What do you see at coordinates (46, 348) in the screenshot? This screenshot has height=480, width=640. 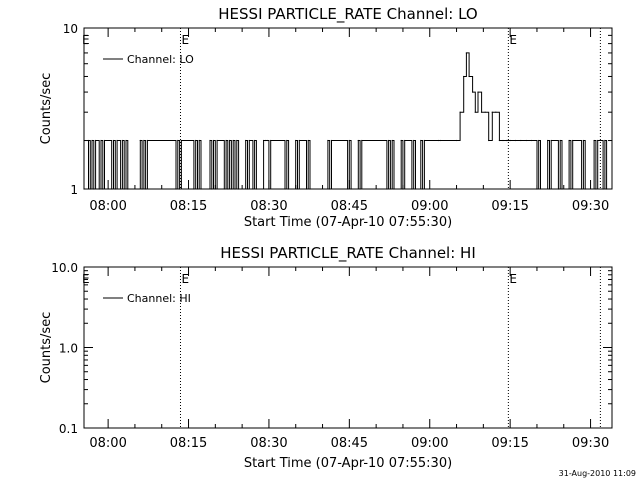 I see `y-axis-label: Counts/sec` at bounding box center [46, 348].